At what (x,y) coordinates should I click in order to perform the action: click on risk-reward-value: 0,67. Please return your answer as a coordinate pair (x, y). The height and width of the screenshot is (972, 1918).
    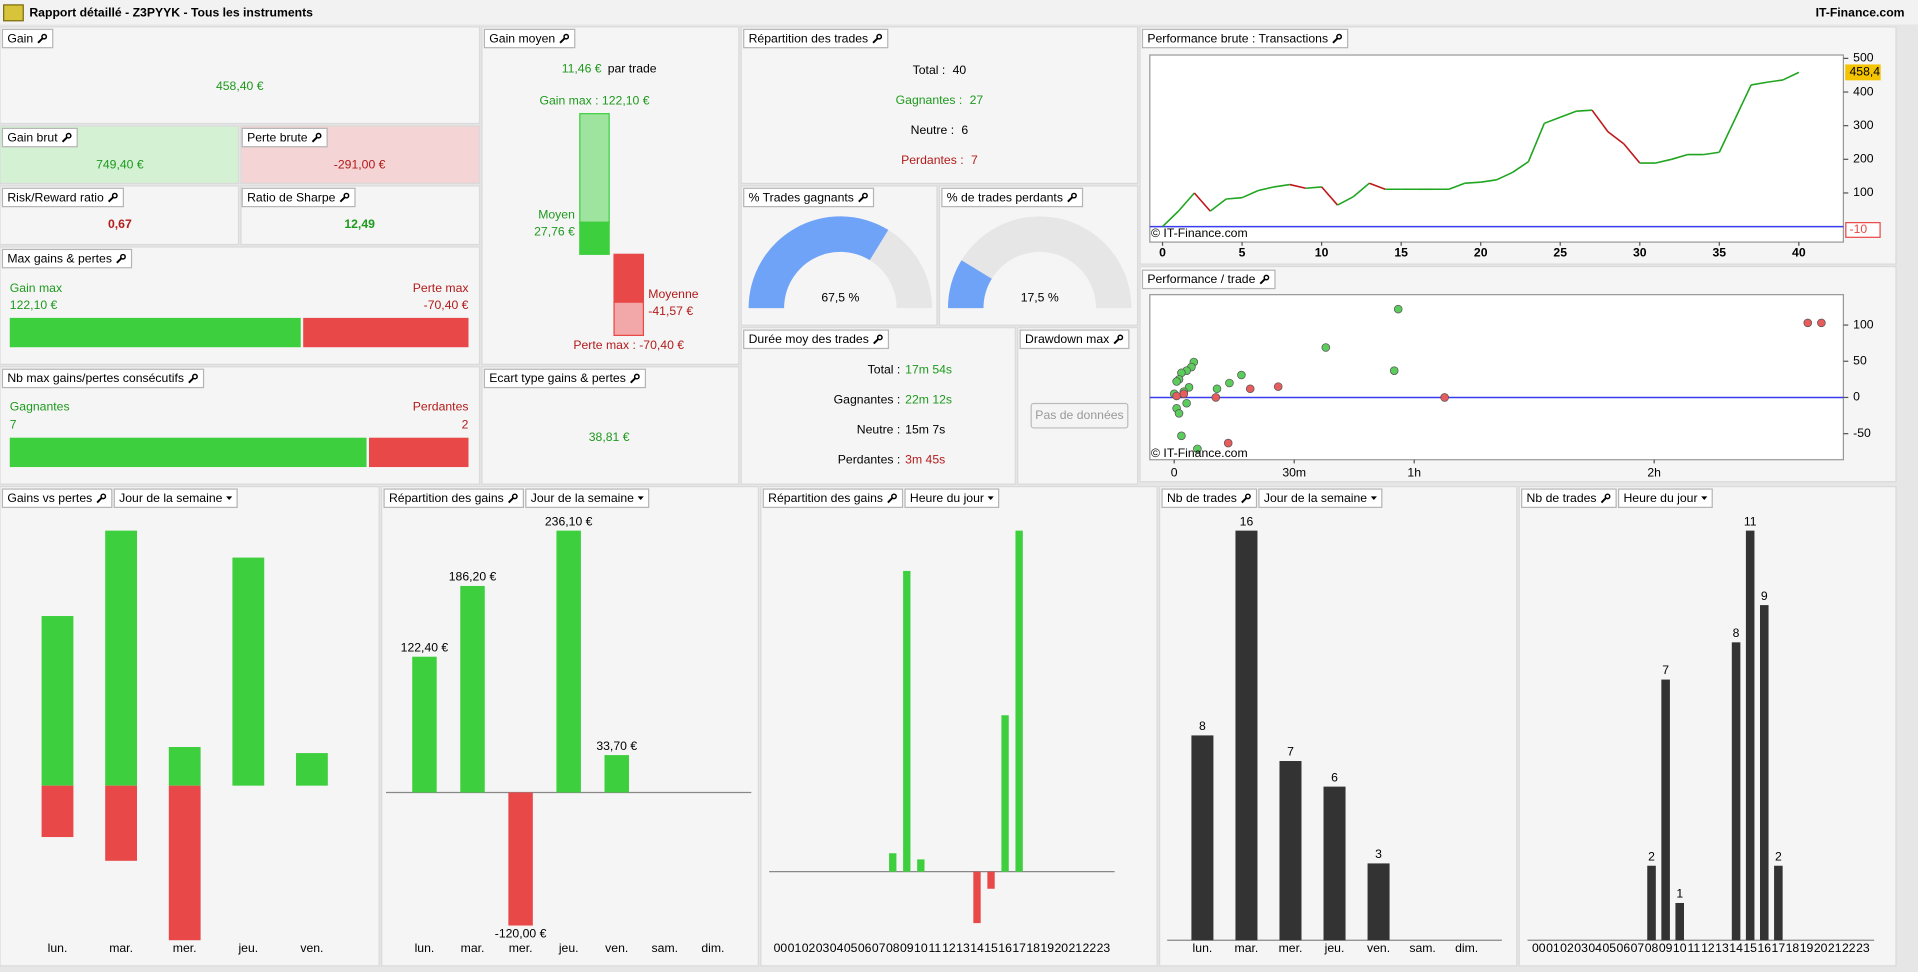
    Looking at the image, I should click on (120, 224).